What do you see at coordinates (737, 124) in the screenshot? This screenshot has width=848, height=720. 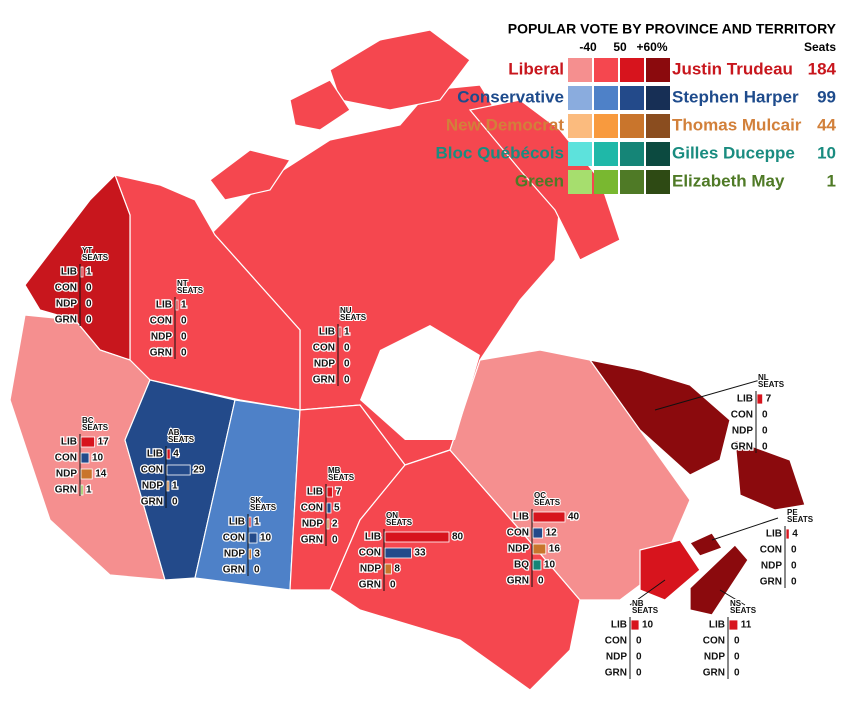 I see `party-leader: Thomas Mulcair` at bounding box center [737, 124].